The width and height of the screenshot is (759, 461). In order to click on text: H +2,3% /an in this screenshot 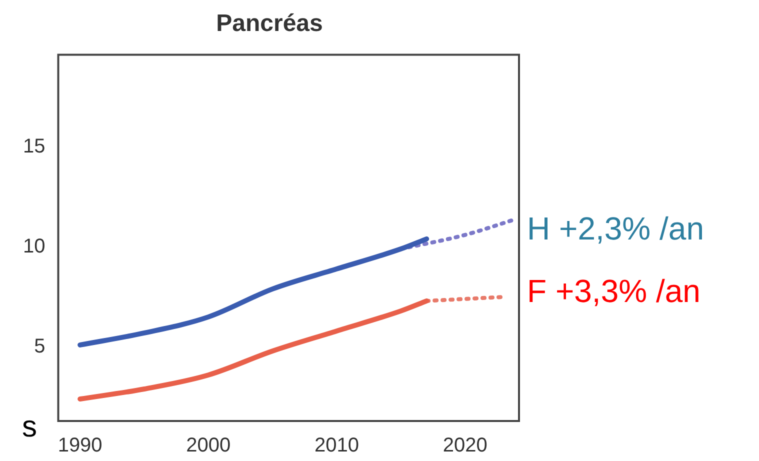, I will do `click(615, 228)`.